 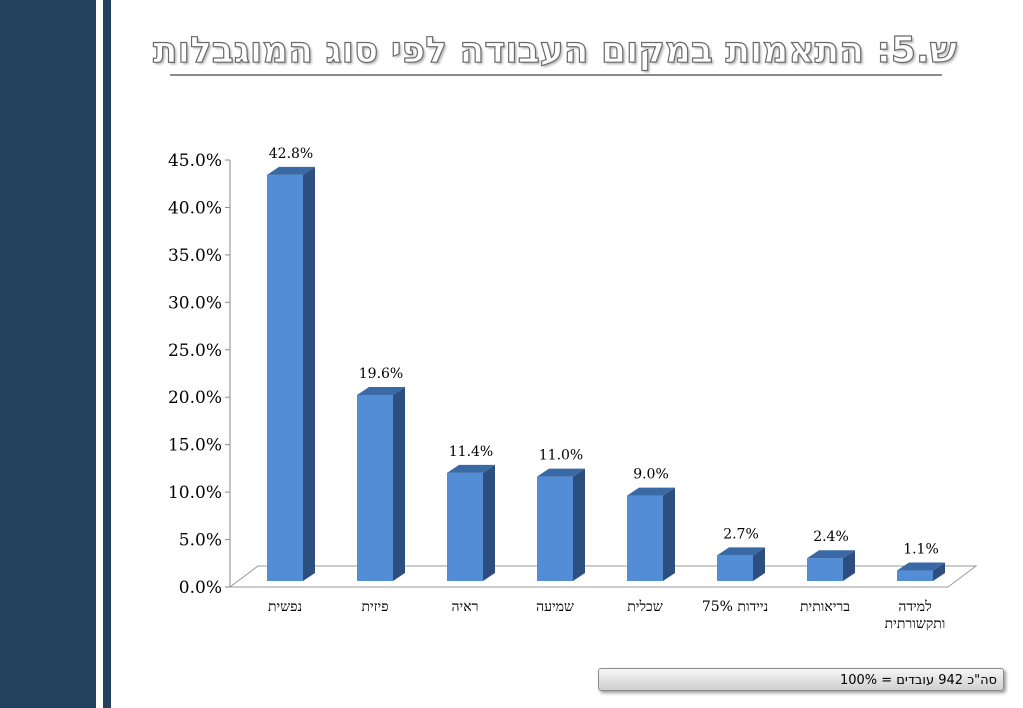 What do you see at coordinates (603, 576) in the screenshot?
I see `chart-floor` at bounding box center [603, 576].